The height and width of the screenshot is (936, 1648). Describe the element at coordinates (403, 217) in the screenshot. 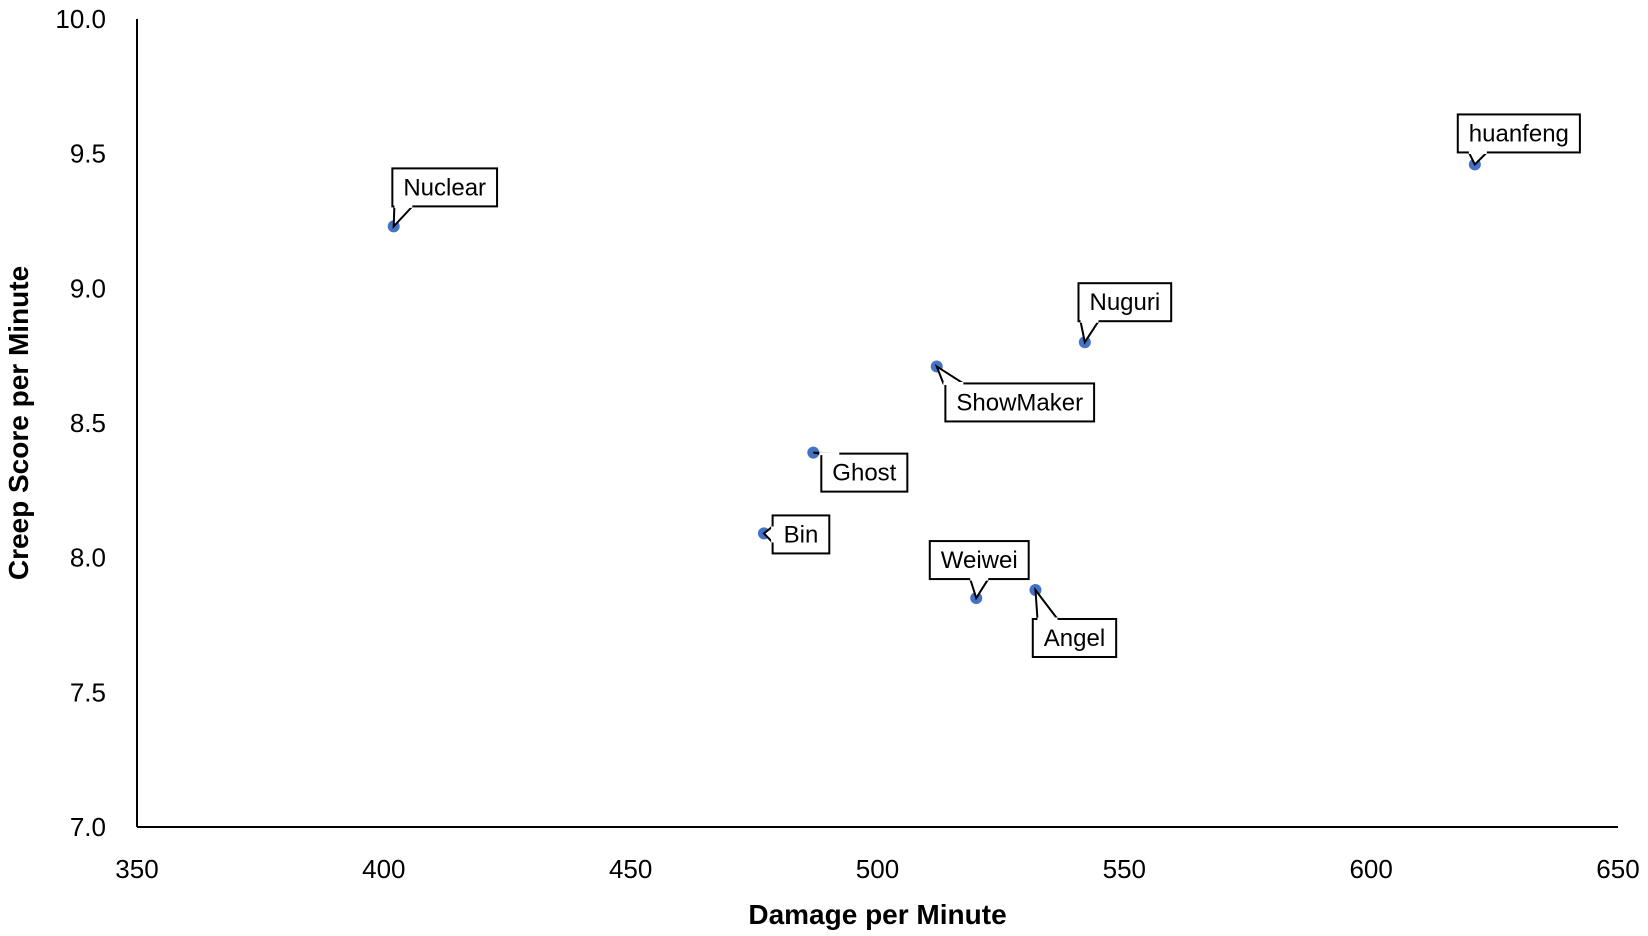

I see `callout-pointer-nuclear` at that location.